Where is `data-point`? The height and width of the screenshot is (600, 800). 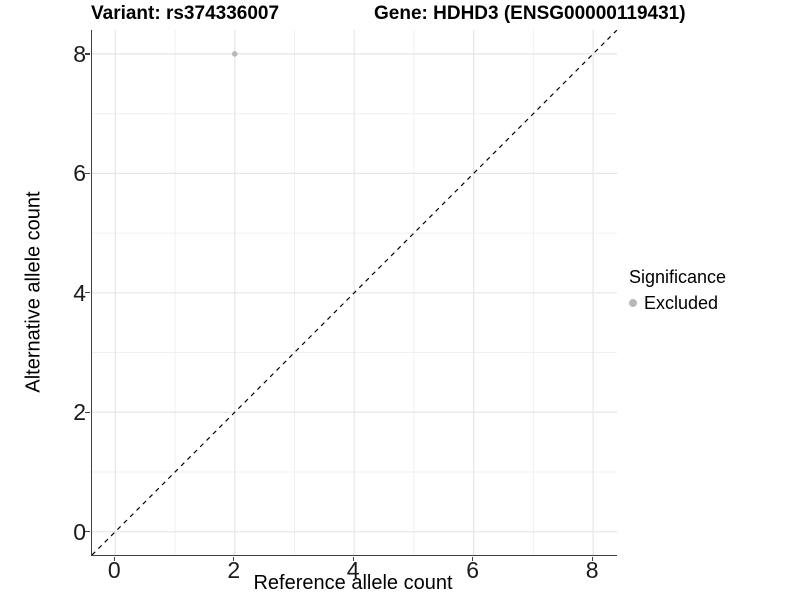
data-point is located at coordinates (234, 54).